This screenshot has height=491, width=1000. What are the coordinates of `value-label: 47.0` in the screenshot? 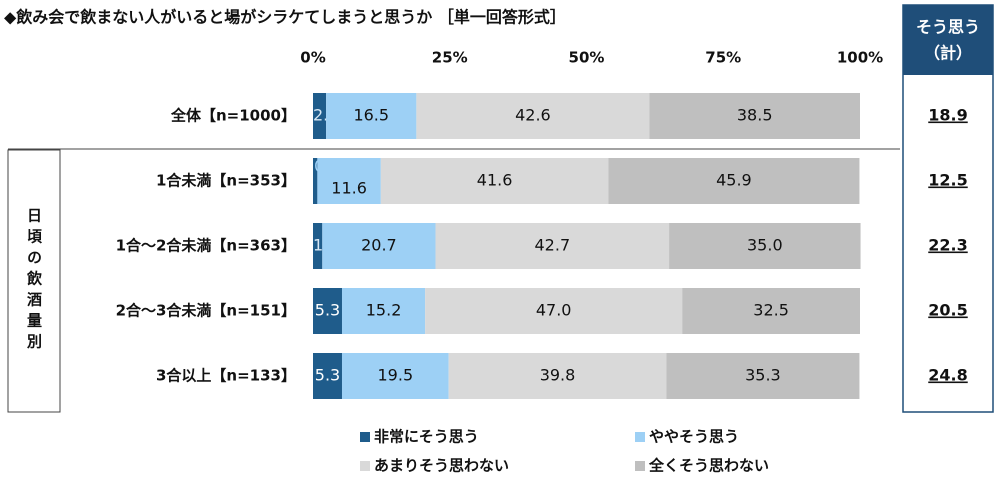 It's located at (554, 310).